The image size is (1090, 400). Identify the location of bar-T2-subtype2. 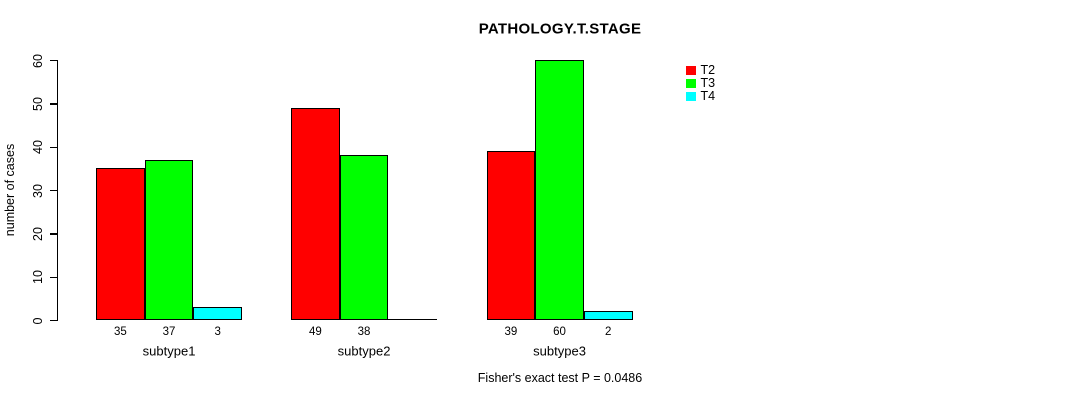
(315, 213).